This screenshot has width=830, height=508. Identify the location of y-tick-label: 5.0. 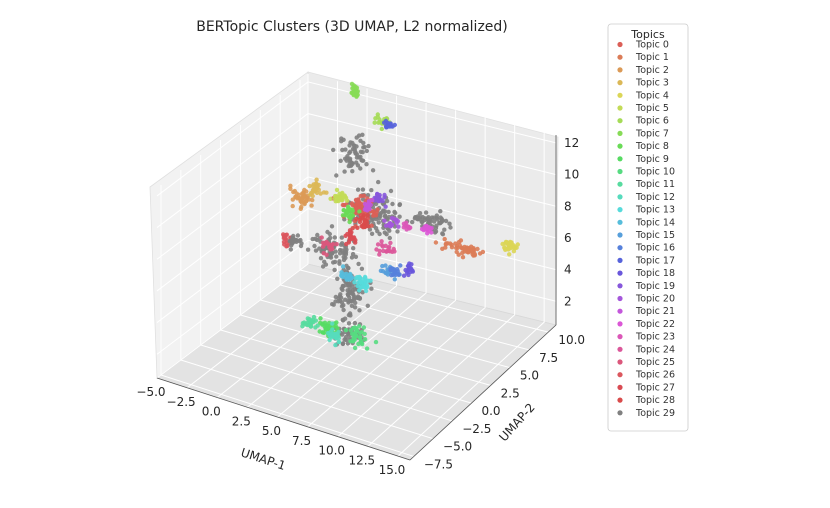
(529, 376).